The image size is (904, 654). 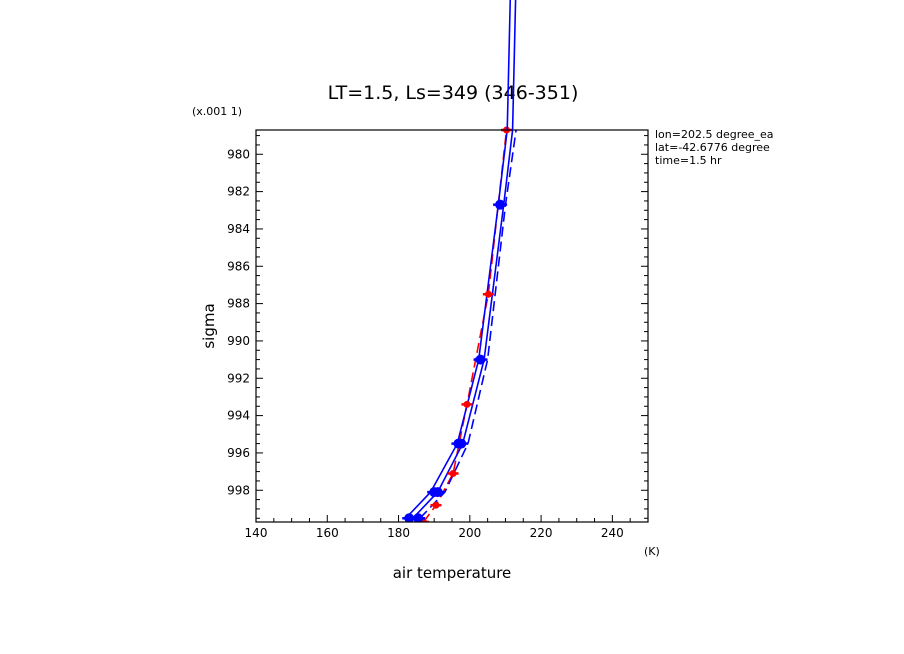 I want to click on y-scale-note: (x.001 1), so click(x=217, y=111).